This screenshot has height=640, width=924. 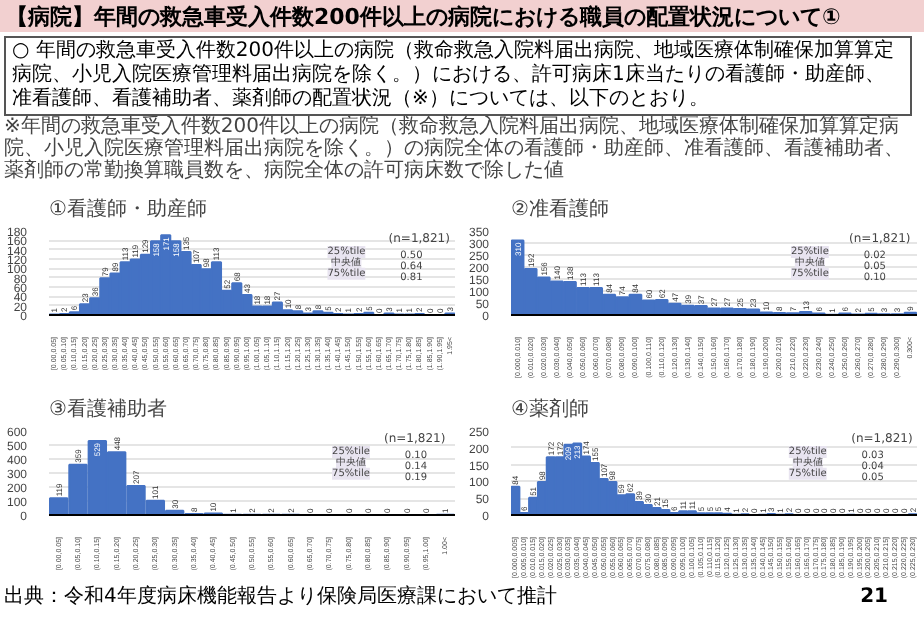 What do you see at coordinates (560, 209) in the screenshot?
I see `chart-title: ②准看護師` at bounding box center [560, 209].